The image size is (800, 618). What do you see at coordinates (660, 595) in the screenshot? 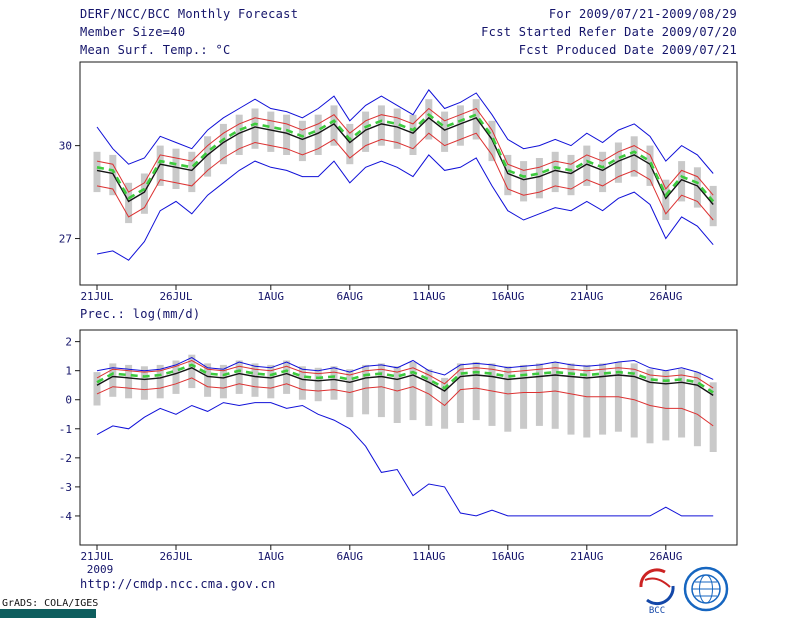
I see `bcc-logo-blue-swirl` at bounding box center [660, 595].